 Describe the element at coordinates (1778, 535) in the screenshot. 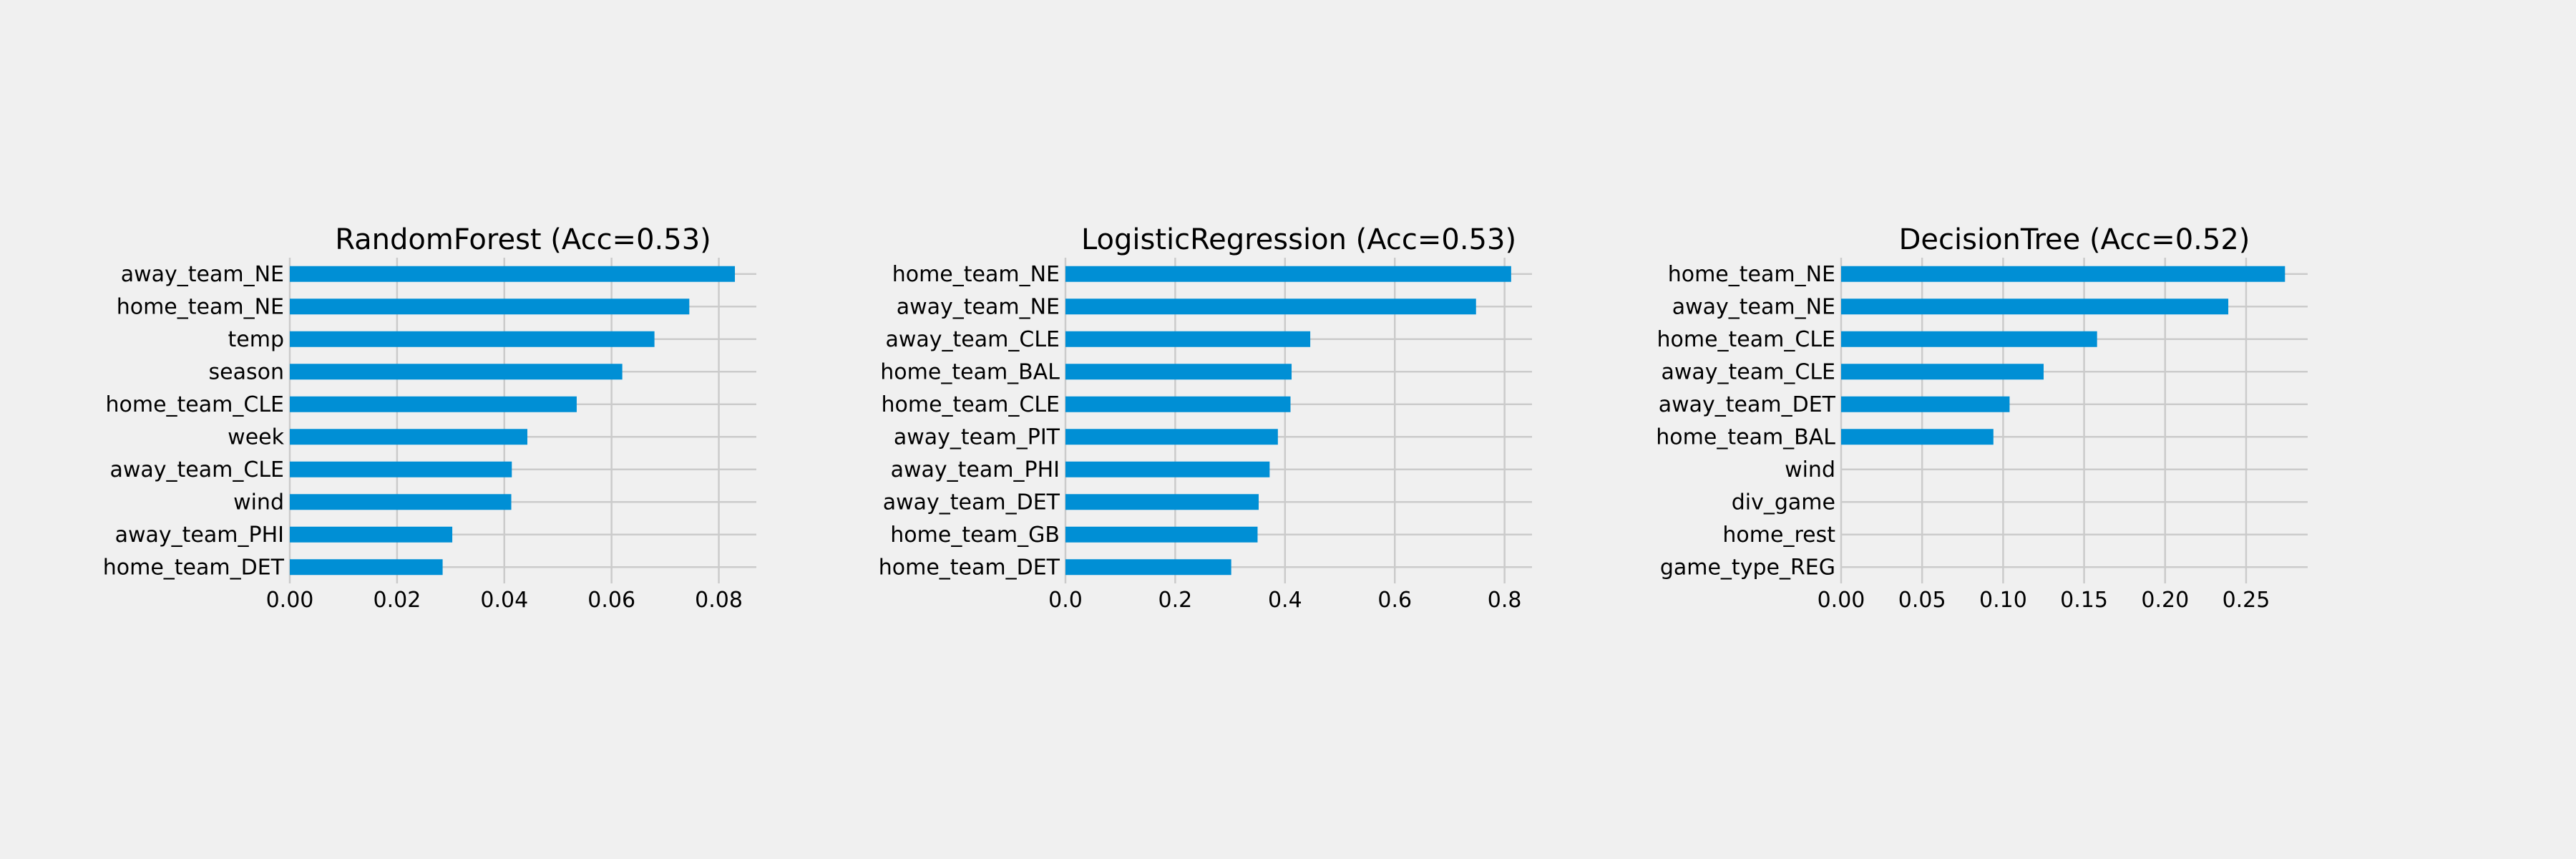

I see `y-tick-label: home_rest` at that location.